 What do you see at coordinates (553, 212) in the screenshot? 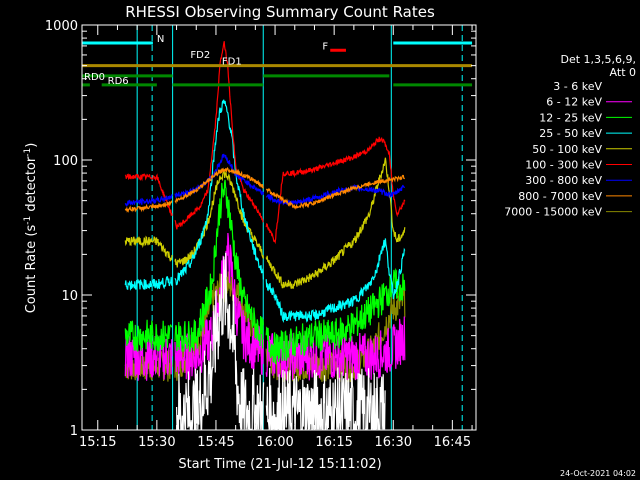
I see `legend-entry-label: 7000 - 15000 keV` at bounding box center [553, 212].